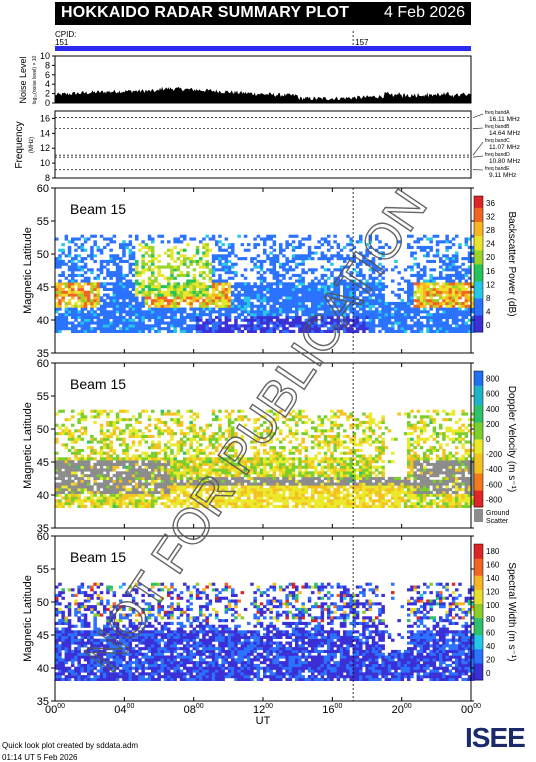 The image size is (536, 762). What do you see at coordinates (504, 147) in the screenshot?
I see `freq-band-value: 11.07 MHz` at bounding box center [504, 147].